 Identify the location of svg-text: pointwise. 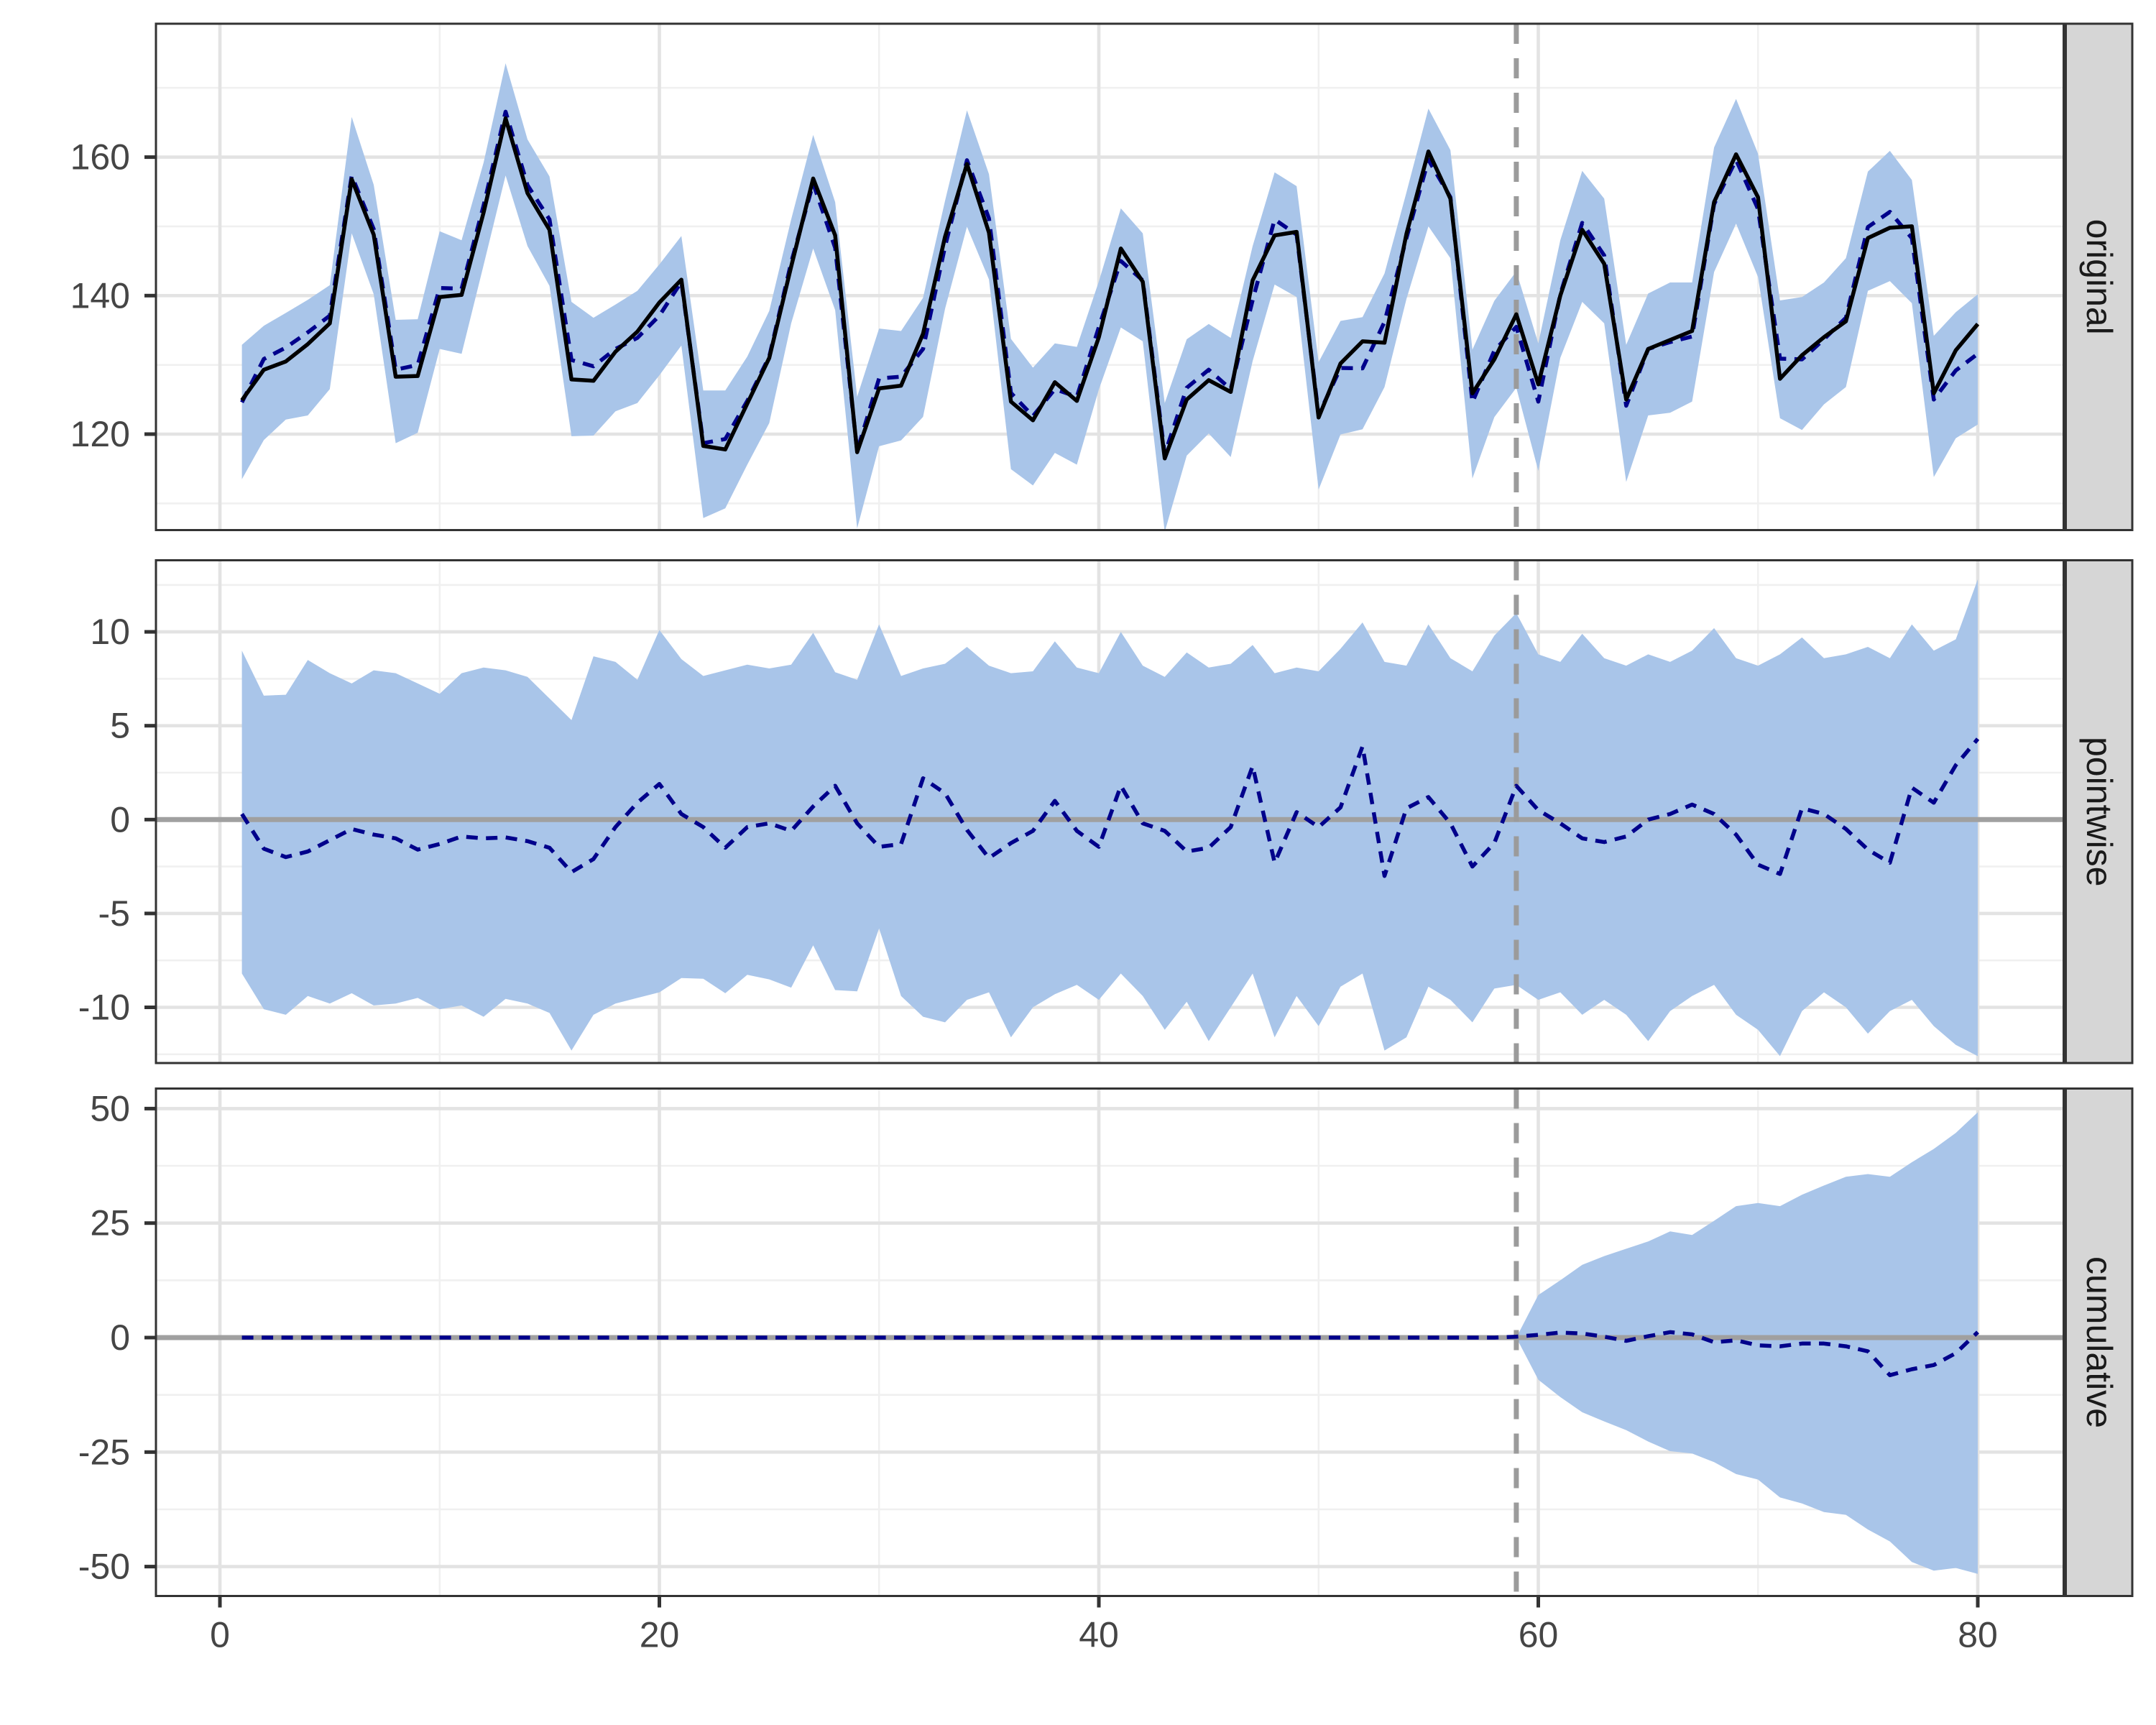
(2099, 811).